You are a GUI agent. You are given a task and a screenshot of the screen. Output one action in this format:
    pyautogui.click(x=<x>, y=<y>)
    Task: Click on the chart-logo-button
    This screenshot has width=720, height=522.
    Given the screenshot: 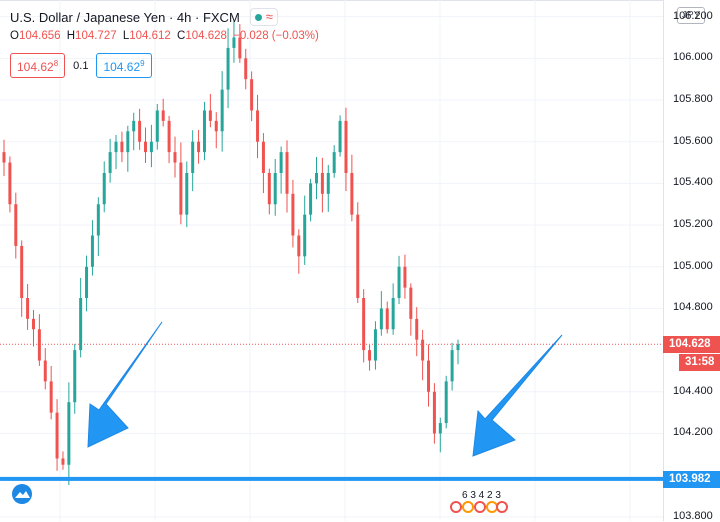 What is the action you would take?
    pyautogui.click(x=22, y=494)
    